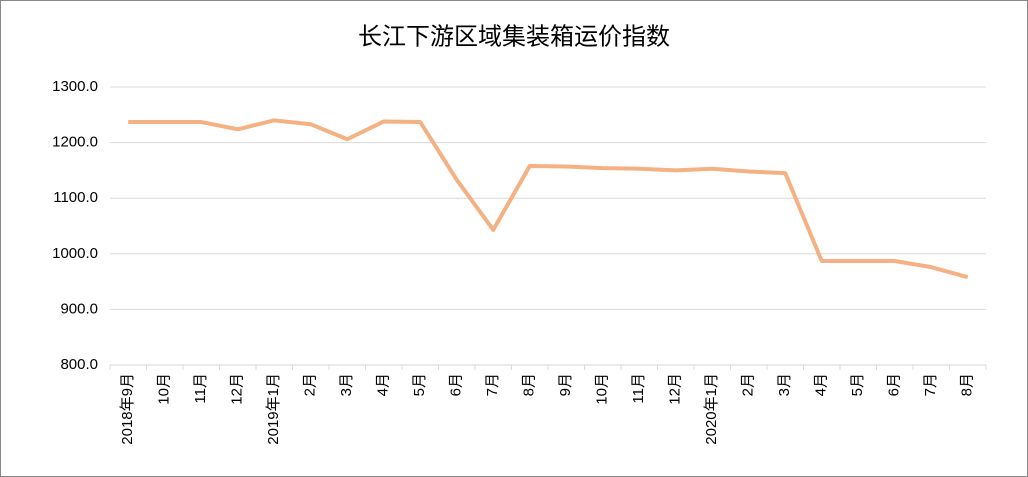 This screenshot has width=1028, height=477. I want to click on y-tick-label: 900.0, so click(79, 308).